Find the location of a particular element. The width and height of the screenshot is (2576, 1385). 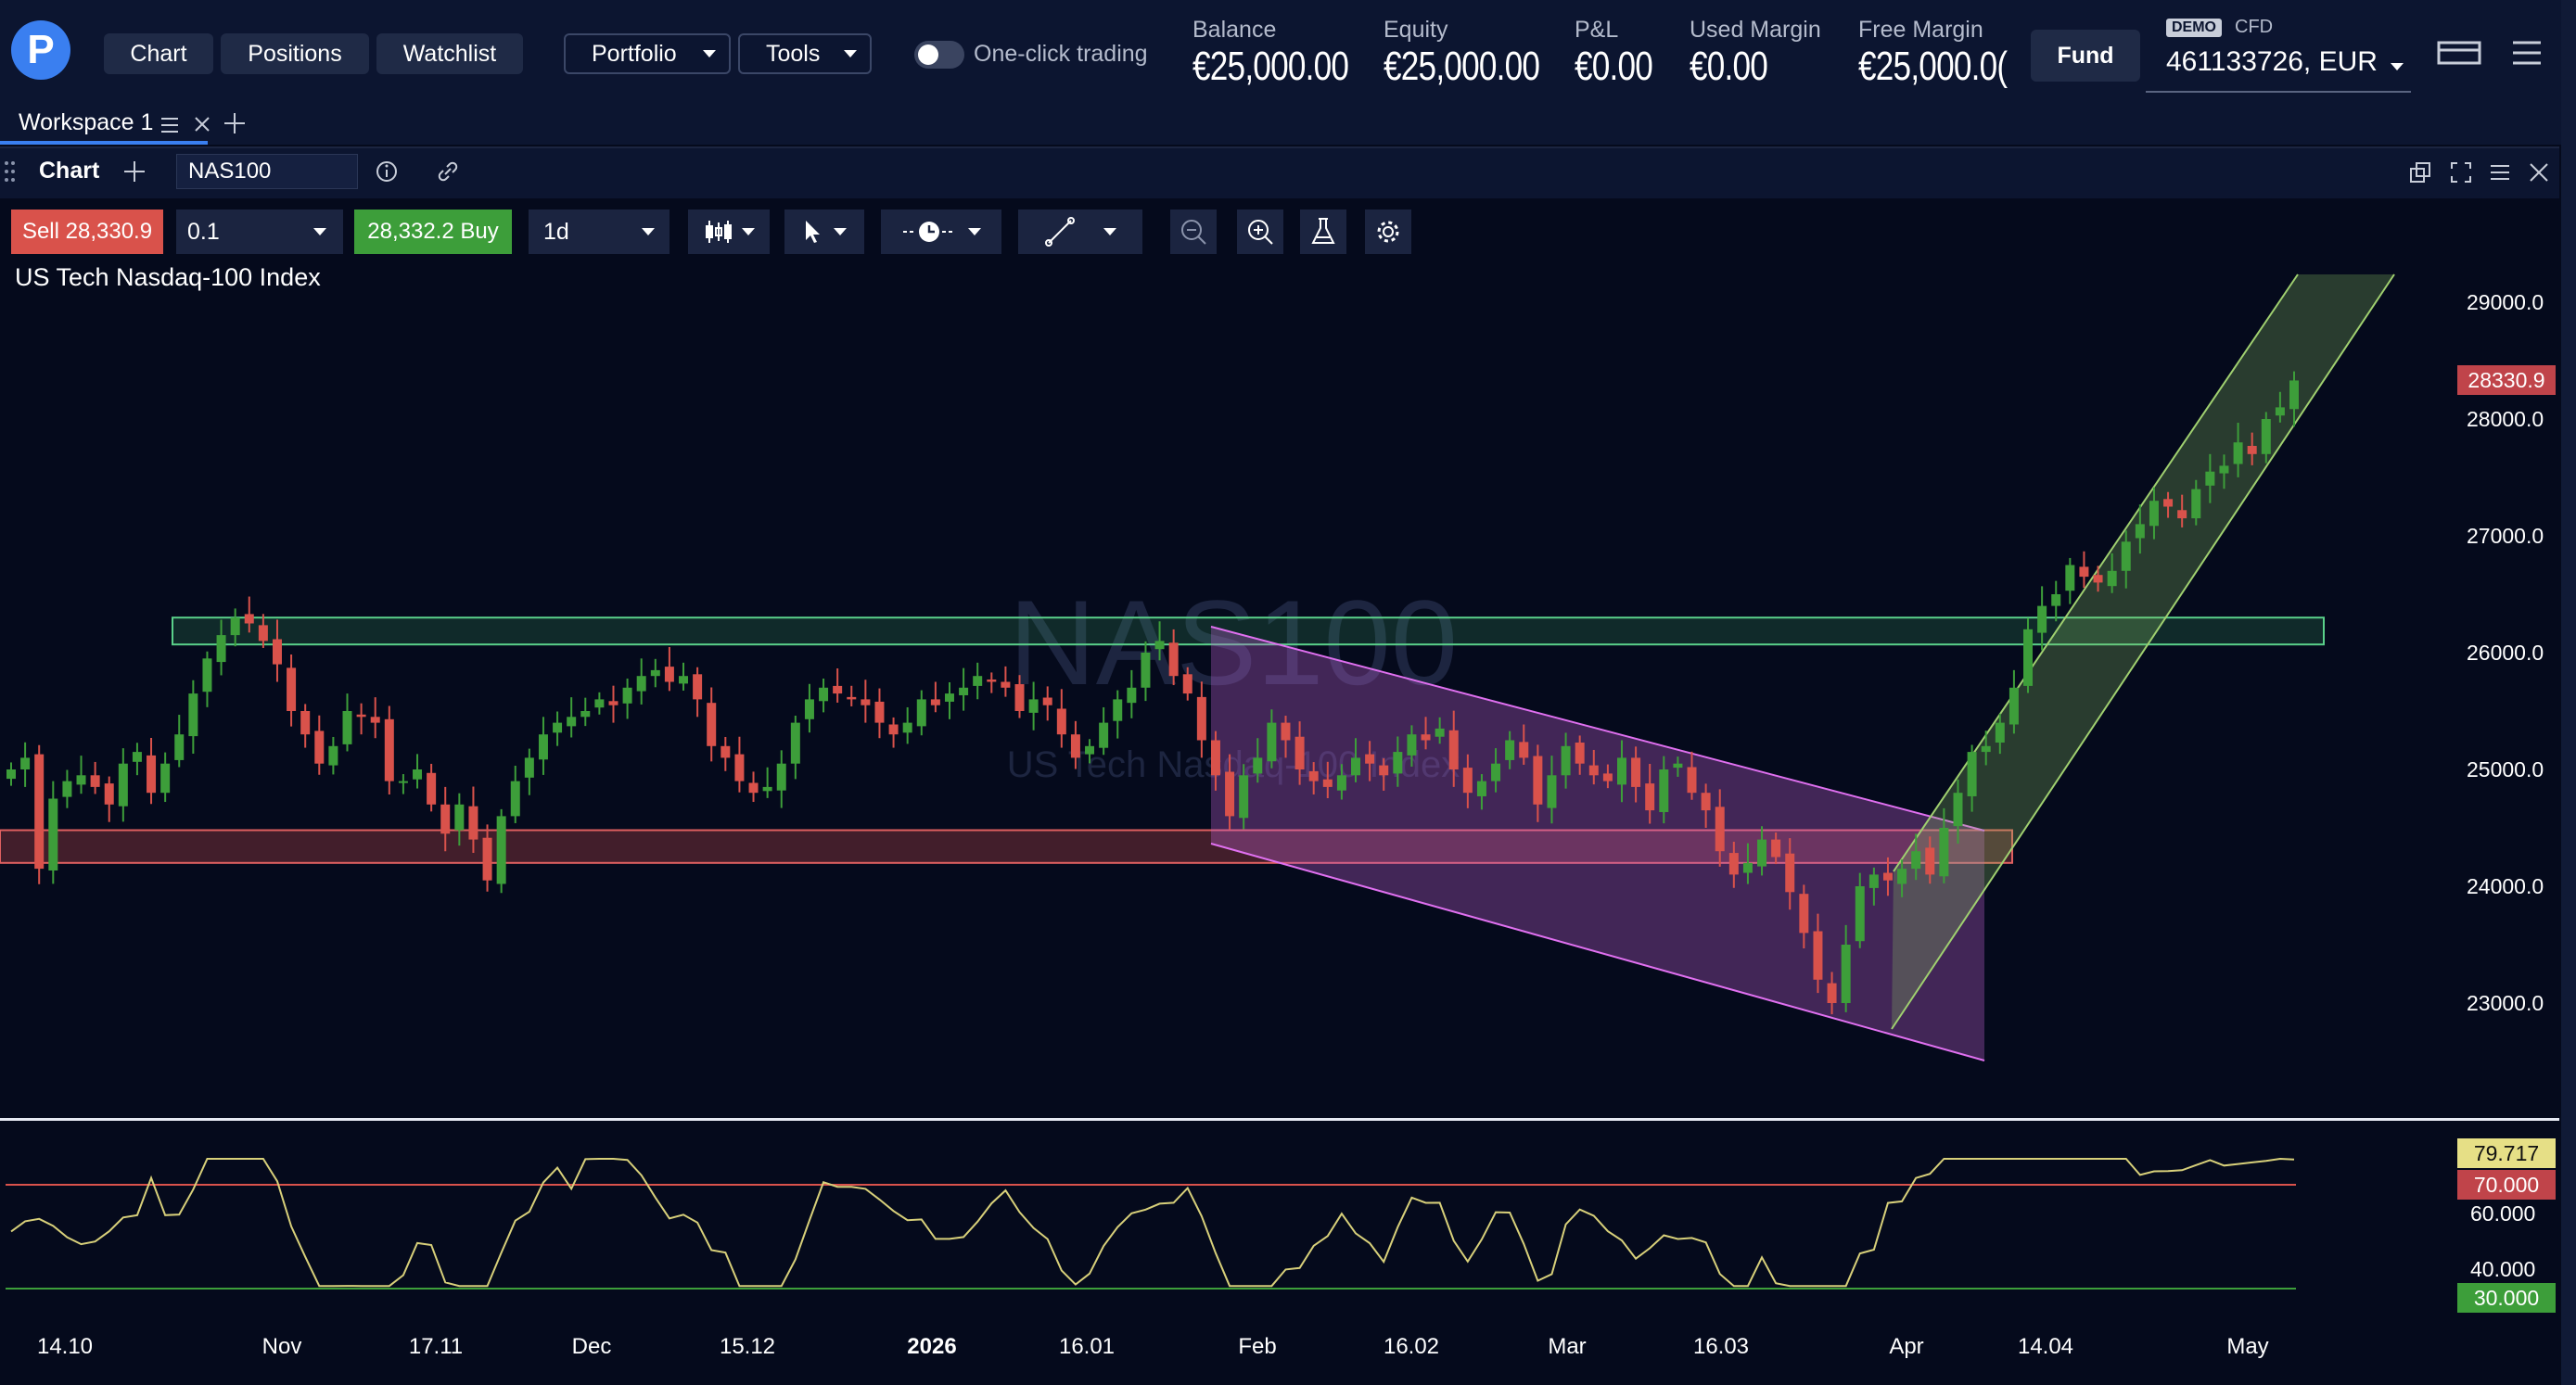

y-tick-label: 27000.0 is located at coordinates (2505, 536).